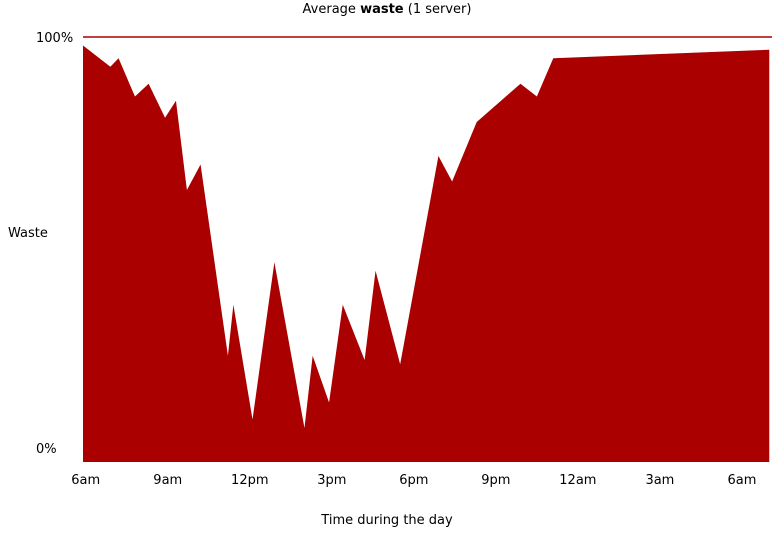  What do you see at coordinates (495, 480) in the screenshot?
I see `x-tick-label: 9pm` at bounding box center [495, 480].